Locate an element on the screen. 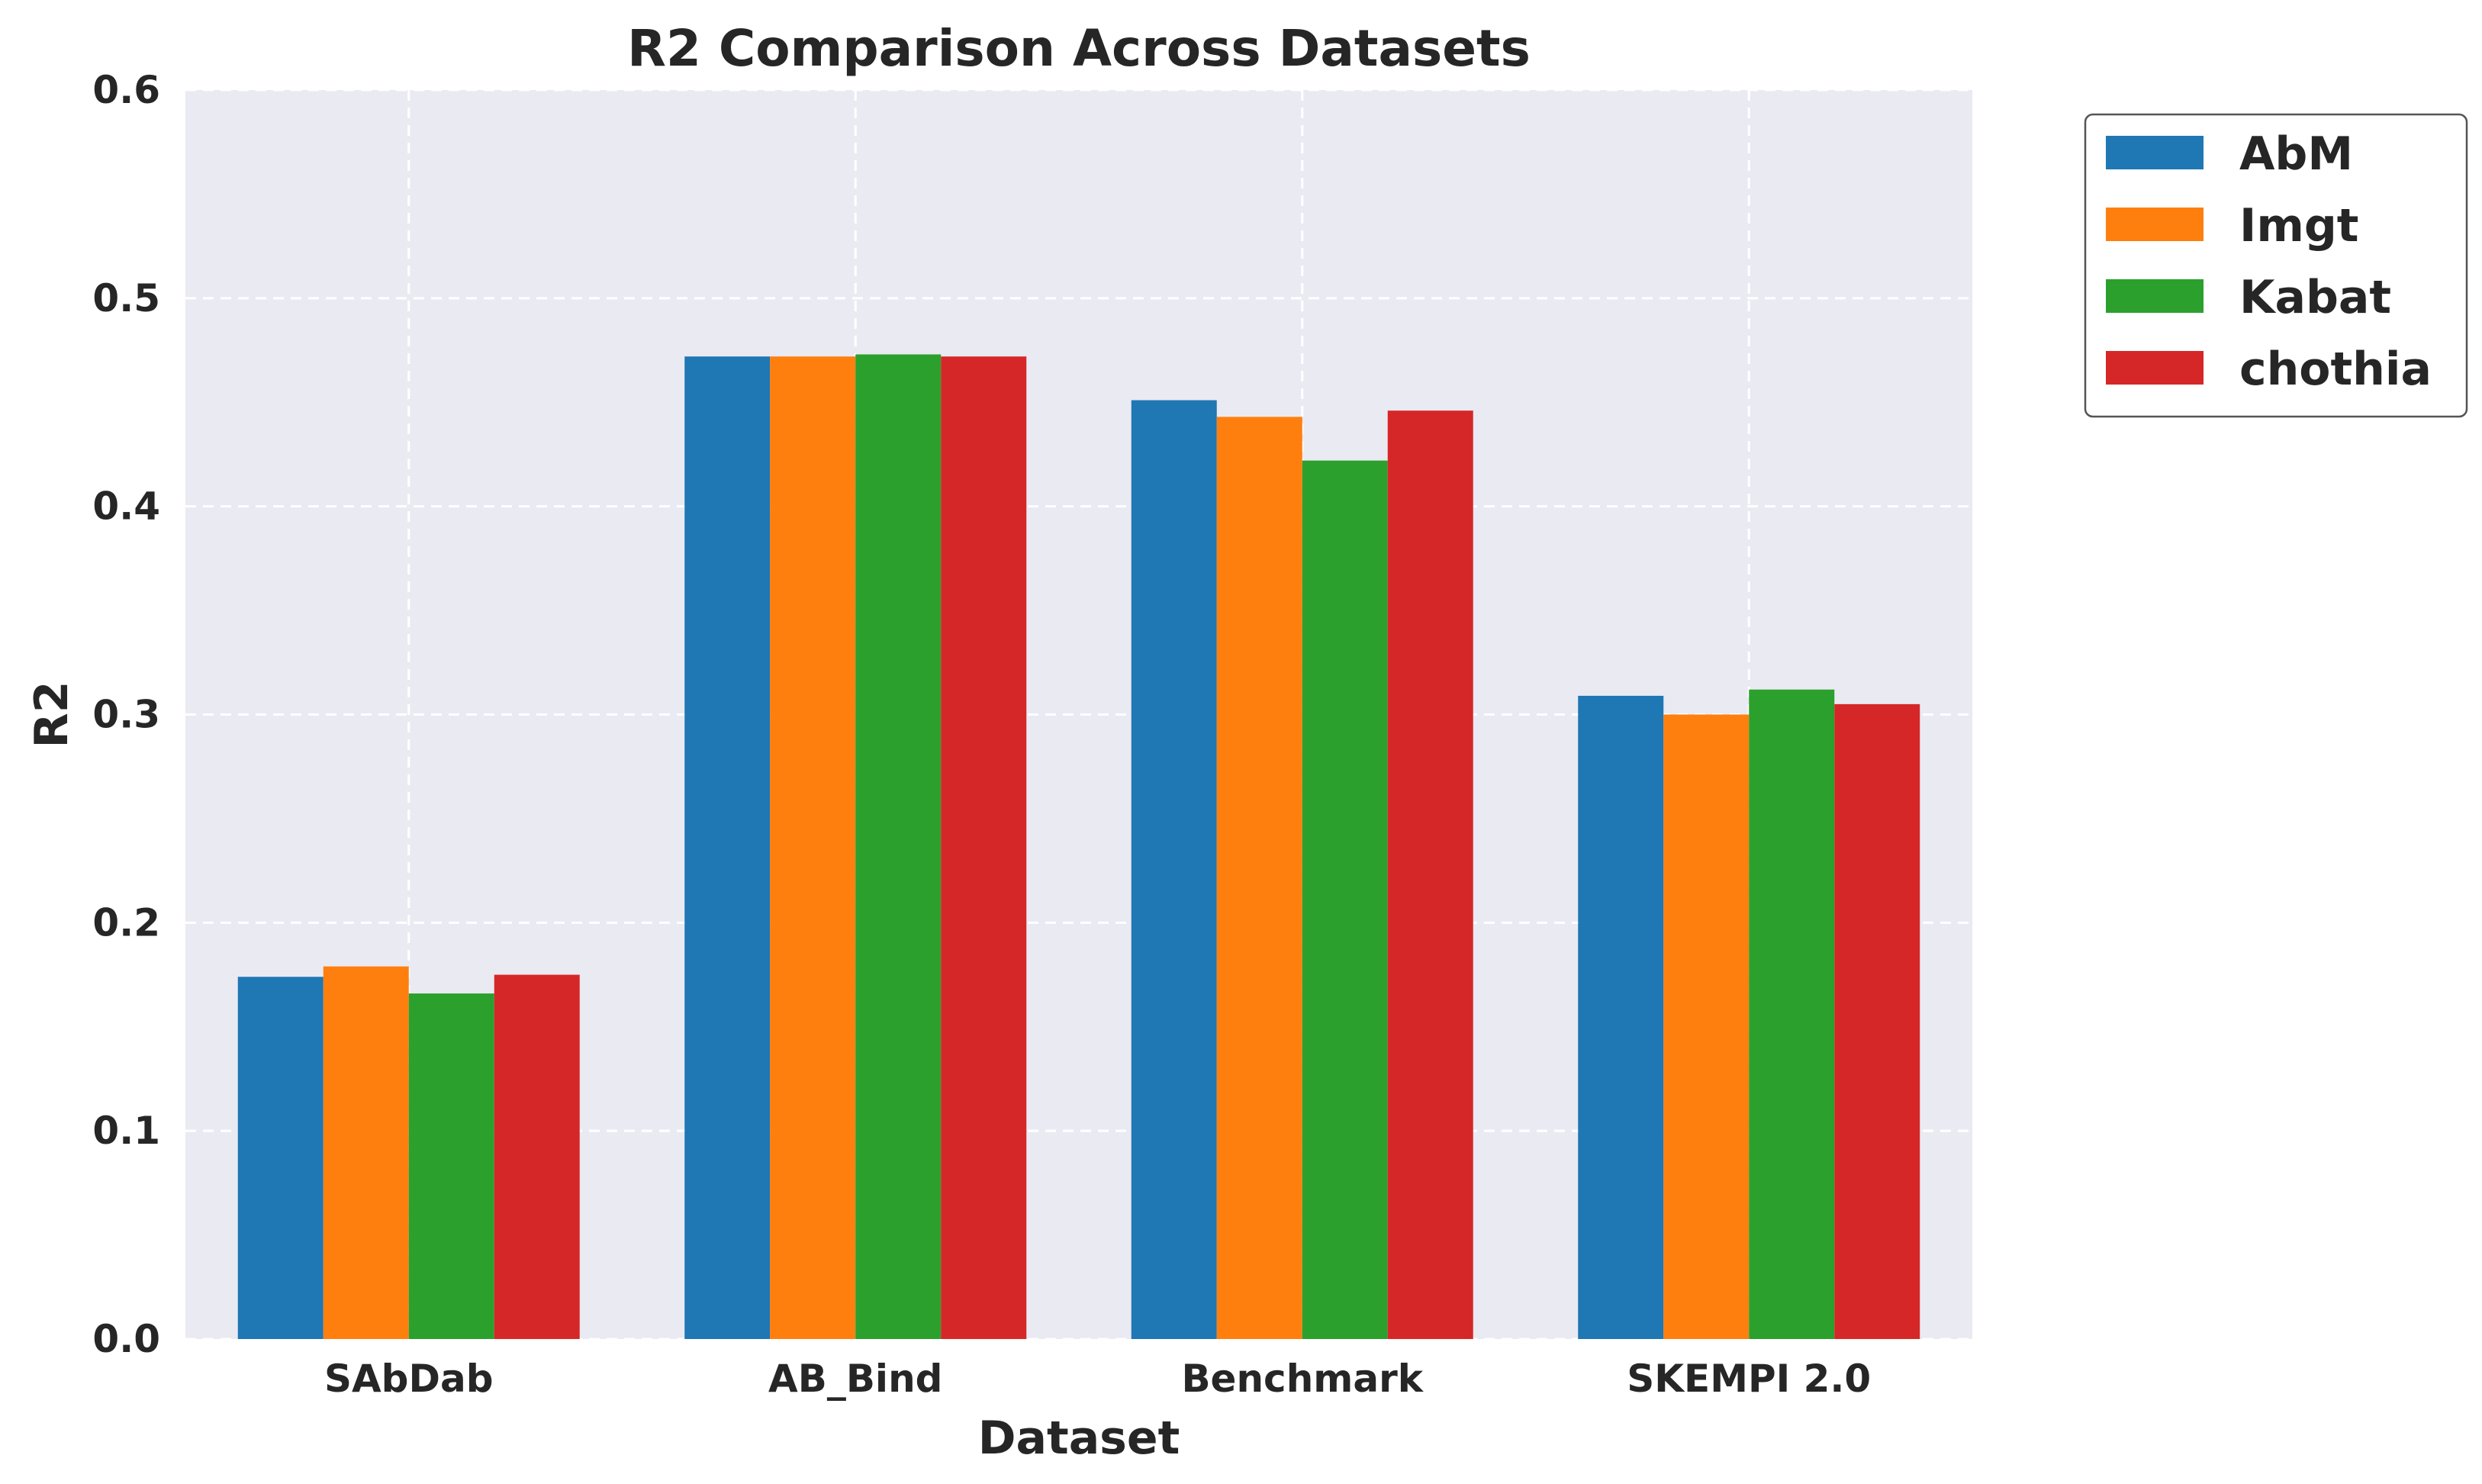  y-tick-label: 0.1 is located at coordinates (126, 1131).